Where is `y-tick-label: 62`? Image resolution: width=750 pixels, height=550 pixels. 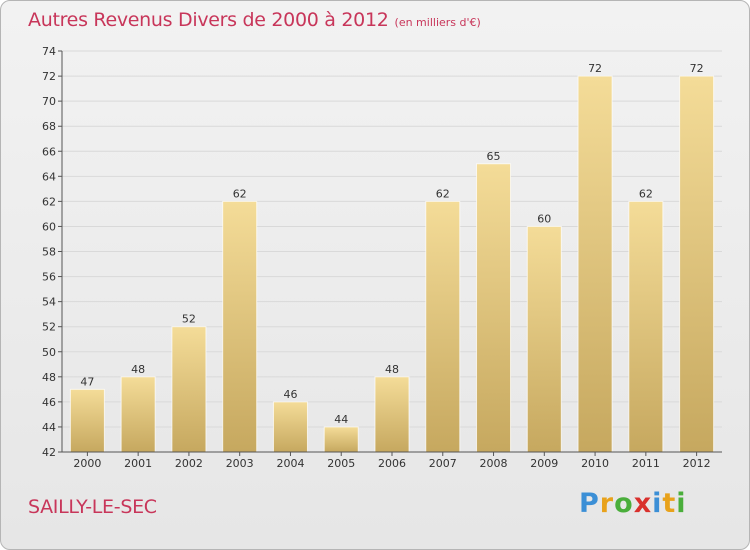
y-tick-label: 62 is located at coordinates (49, 201).